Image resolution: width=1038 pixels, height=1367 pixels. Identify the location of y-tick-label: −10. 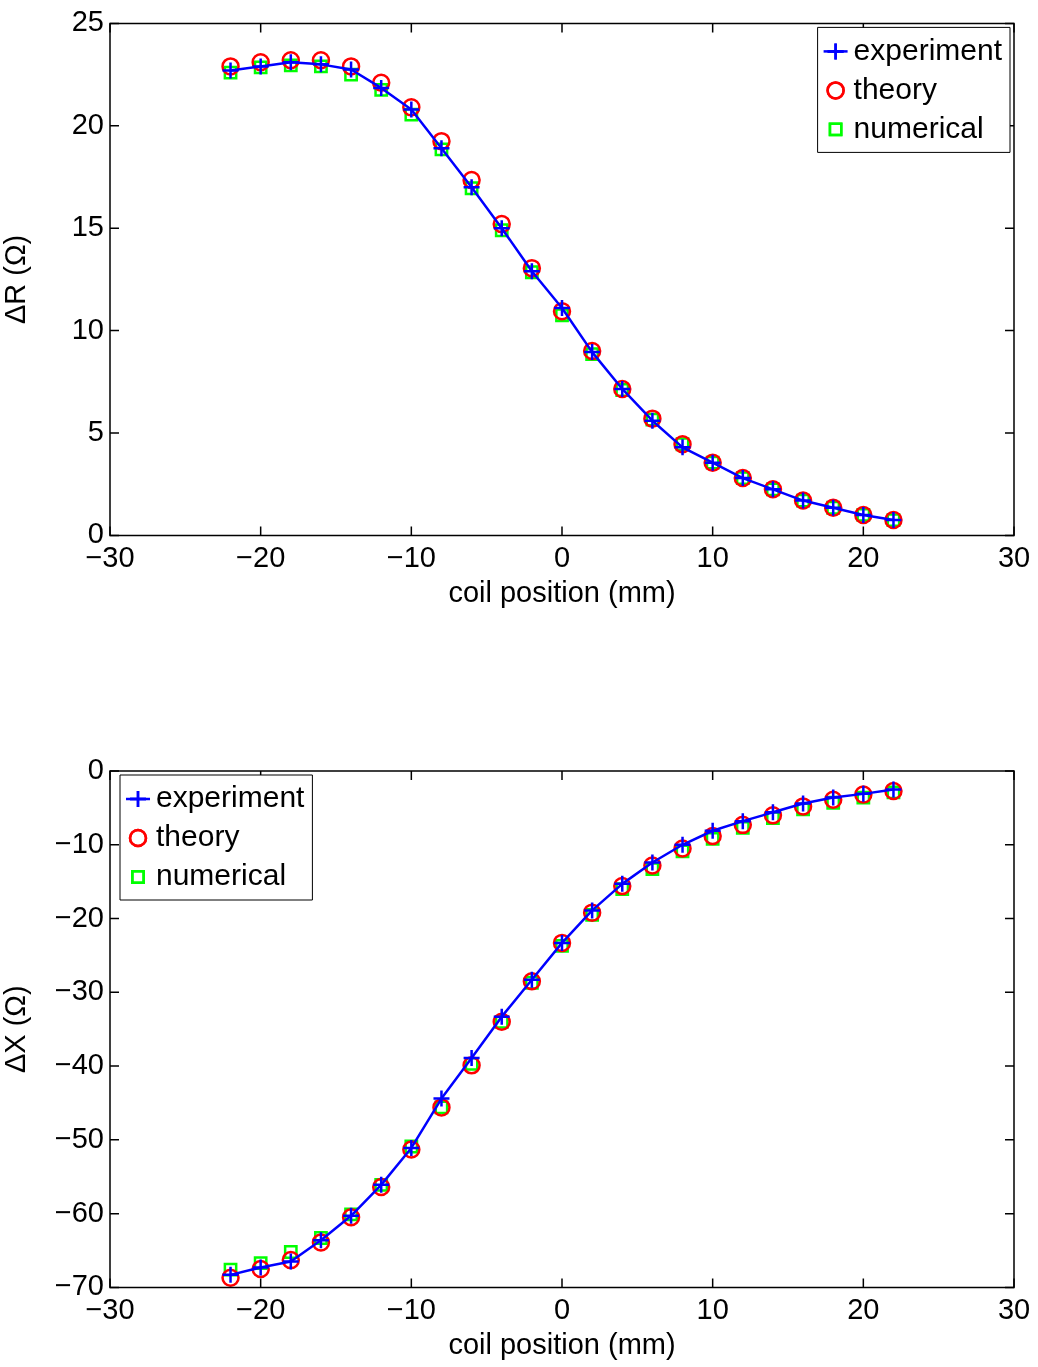
(79, 842).